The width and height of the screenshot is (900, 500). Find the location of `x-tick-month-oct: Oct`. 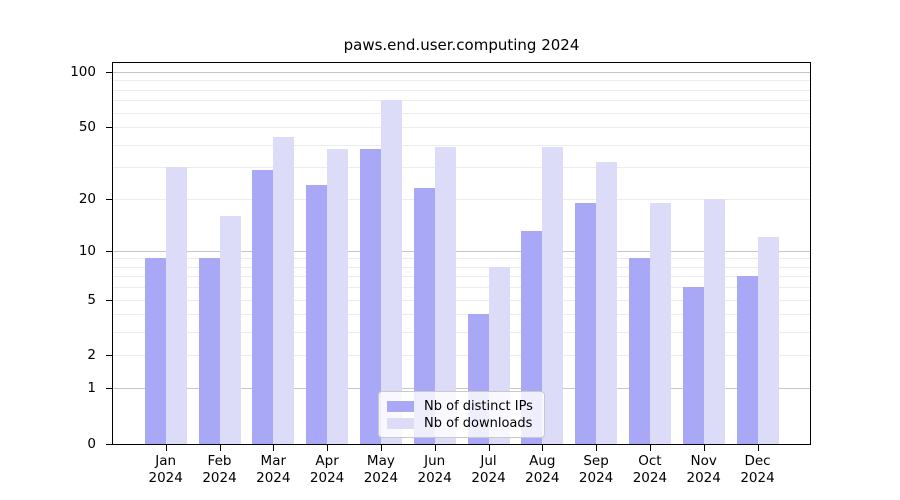

x-tick-month-oct: Oct is located at coordinates (650, 461).